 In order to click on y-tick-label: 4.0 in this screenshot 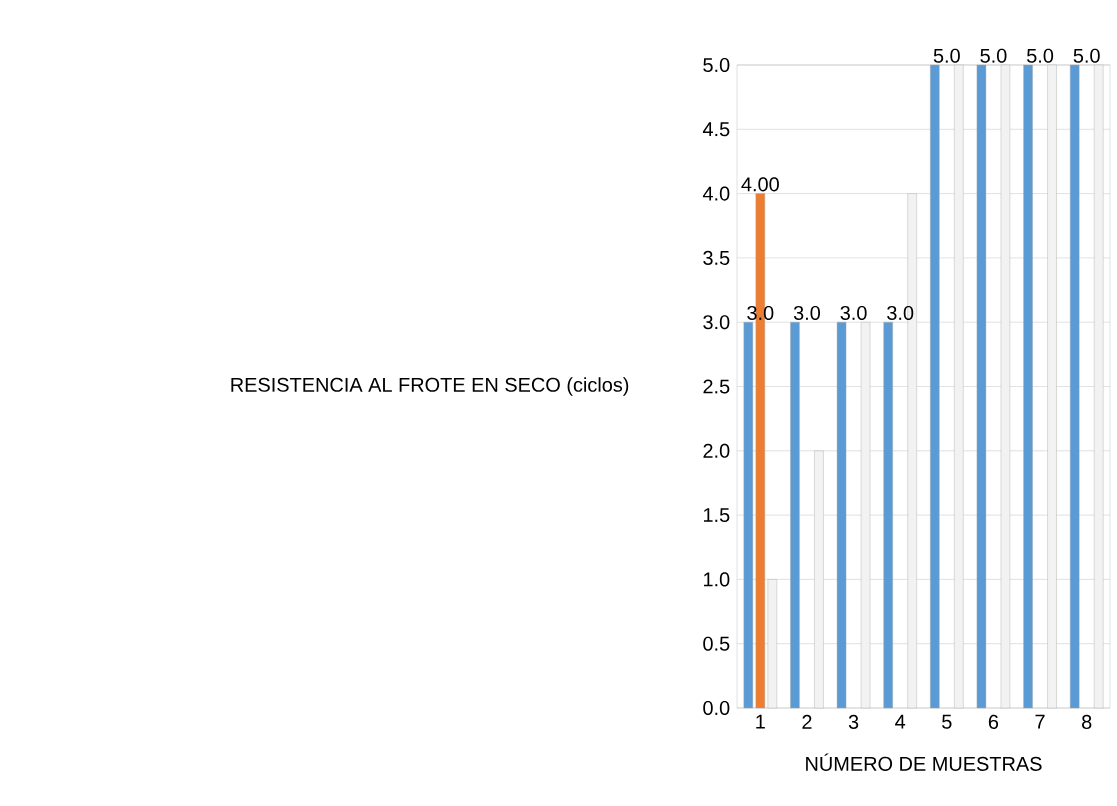, I will do `click(716, 193)`.